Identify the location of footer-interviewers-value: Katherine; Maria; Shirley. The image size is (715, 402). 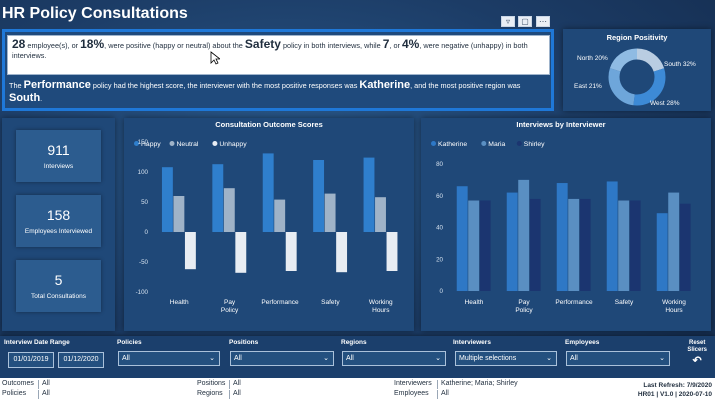
(479, 383).